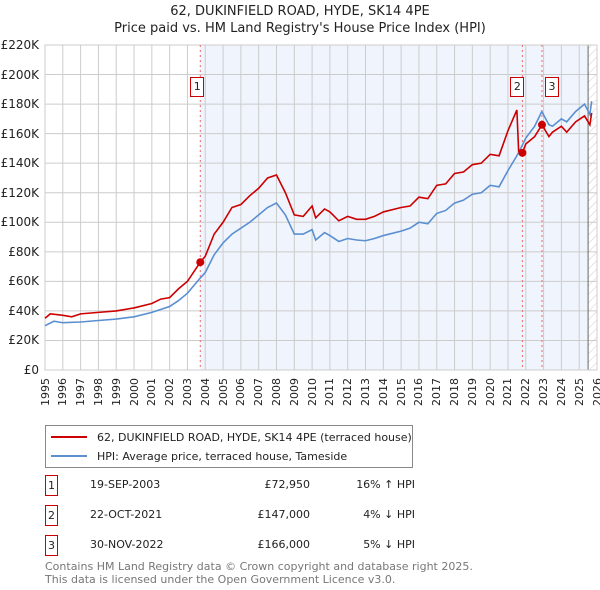 The height and width of the screenshot is (590, 600). I want to click on sale-hpi-diff: 5% ↓ HPI, so click(389, 544).